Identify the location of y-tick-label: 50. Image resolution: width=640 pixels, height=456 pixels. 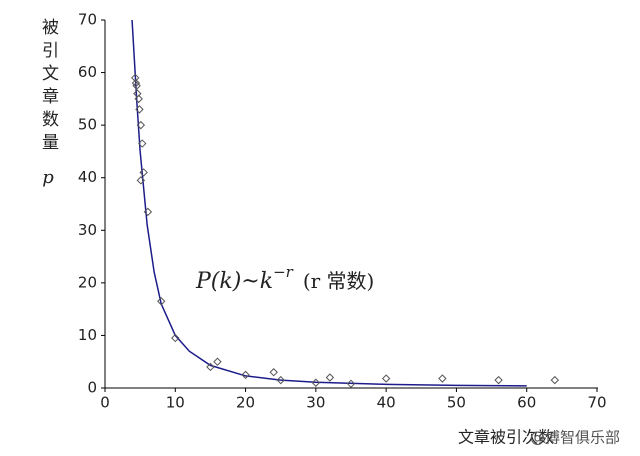
(87, 125).